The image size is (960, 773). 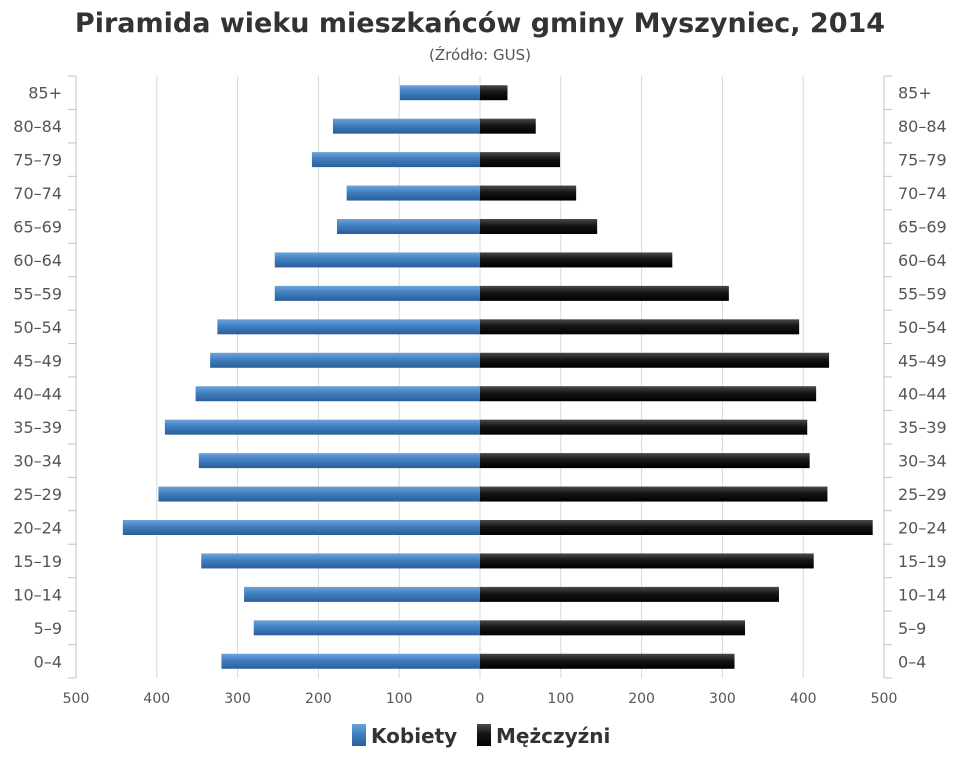 What do you see at coordinates (480, 54) in the screenshot?
I see `chart-subtitle: (Źródło: GUS)` at bounding box center [480, 54].